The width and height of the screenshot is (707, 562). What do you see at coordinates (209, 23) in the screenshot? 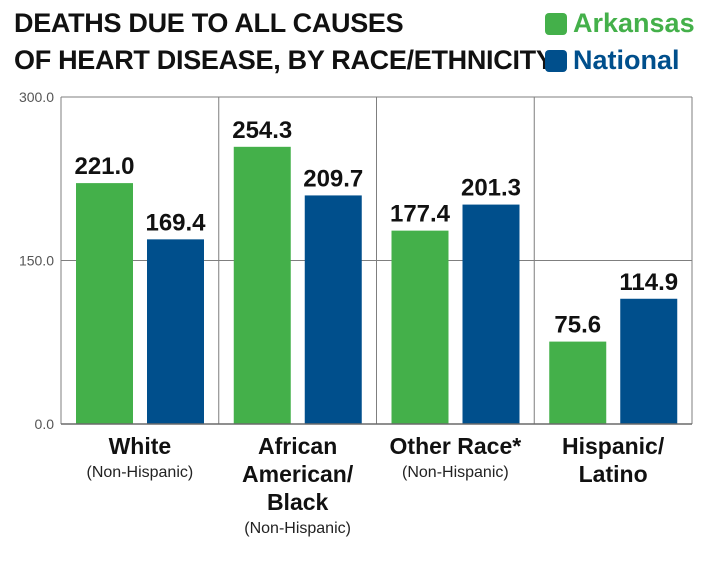
I see `chart-title-line-1: DEATHS DUE TO ALL CAUSES` at bounding box center [209, 23].